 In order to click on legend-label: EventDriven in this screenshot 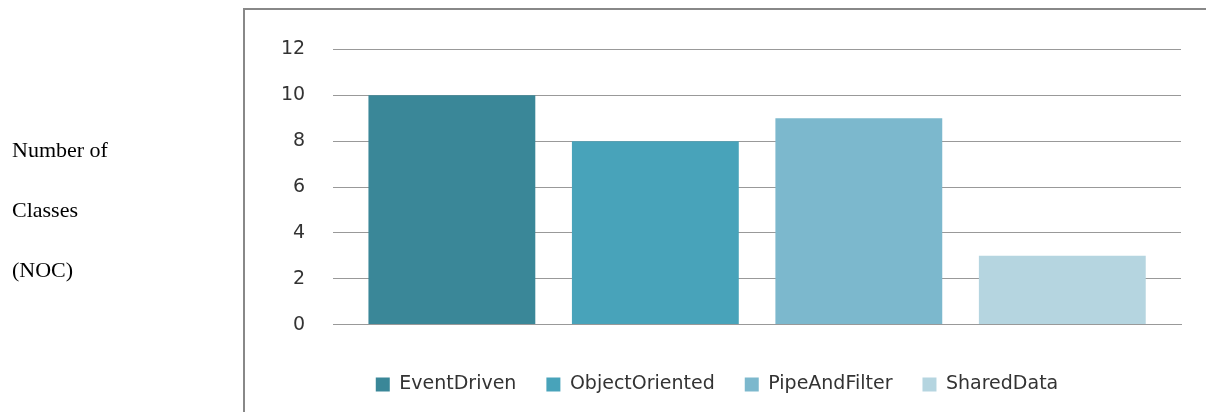, I will do `click(458, 382)`.